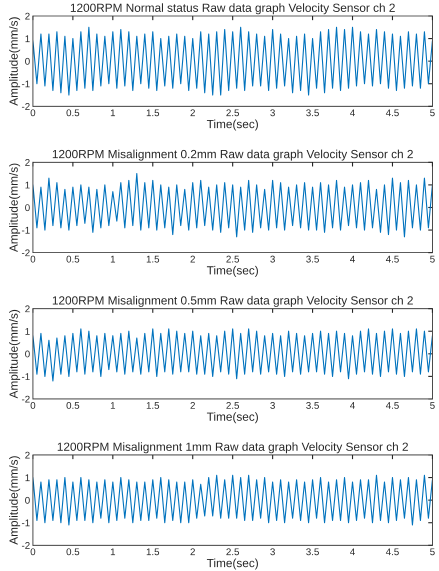 This screenshot has width=439, height=571. Describe the element at coordinates (232, 8) in the screenshot. I see `chart-title: 1200RPM Normal status Raw data graph Velocity Sensor ch 2` at that location.